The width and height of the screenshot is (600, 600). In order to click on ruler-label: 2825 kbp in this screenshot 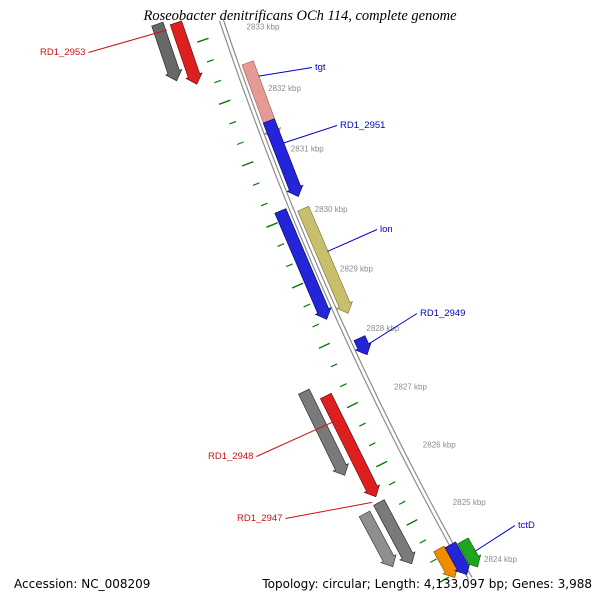, I will do `click(469, 502)`.